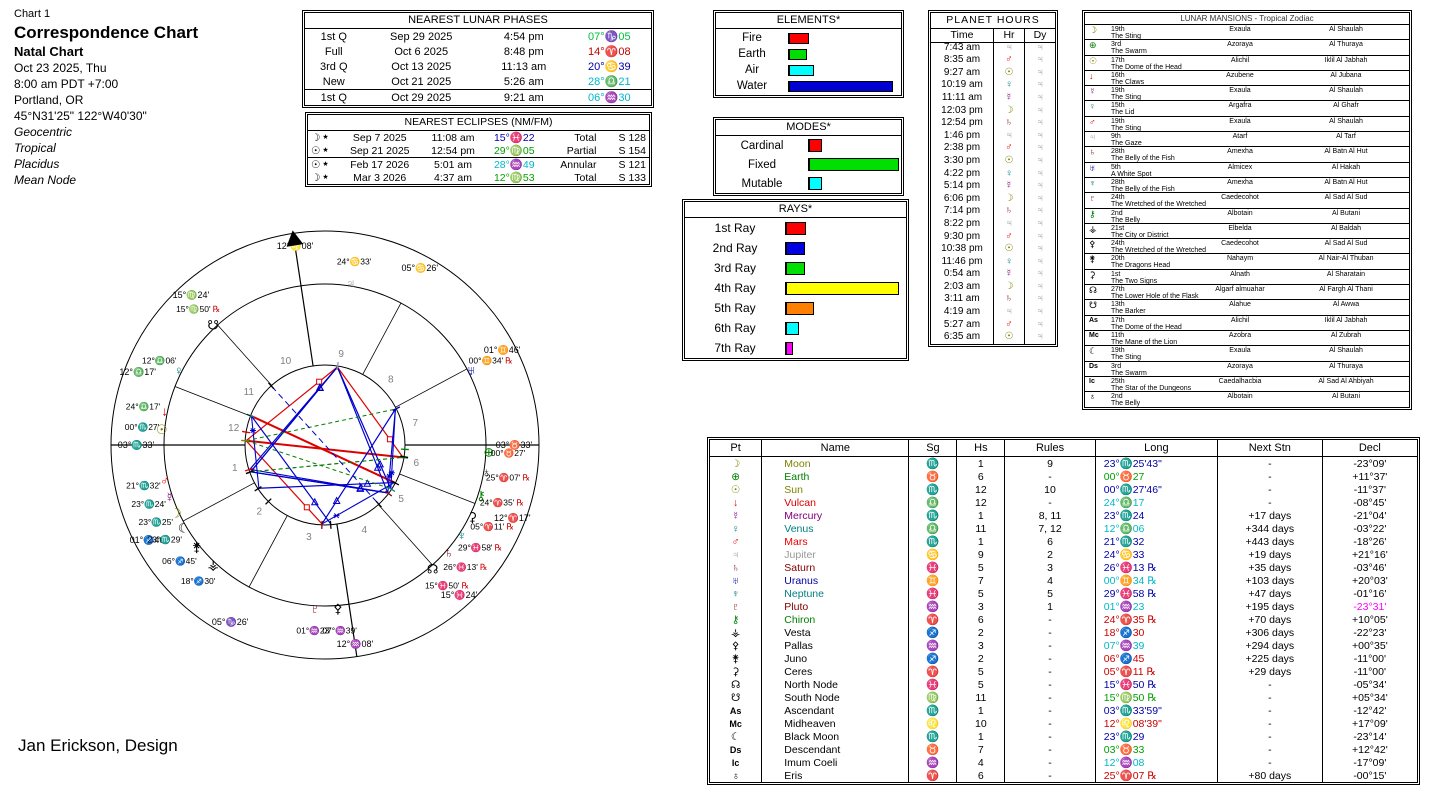  Describe the element at coordinates (1369, 502) in the screenshot. I see `declination: -08°45'` at that location.